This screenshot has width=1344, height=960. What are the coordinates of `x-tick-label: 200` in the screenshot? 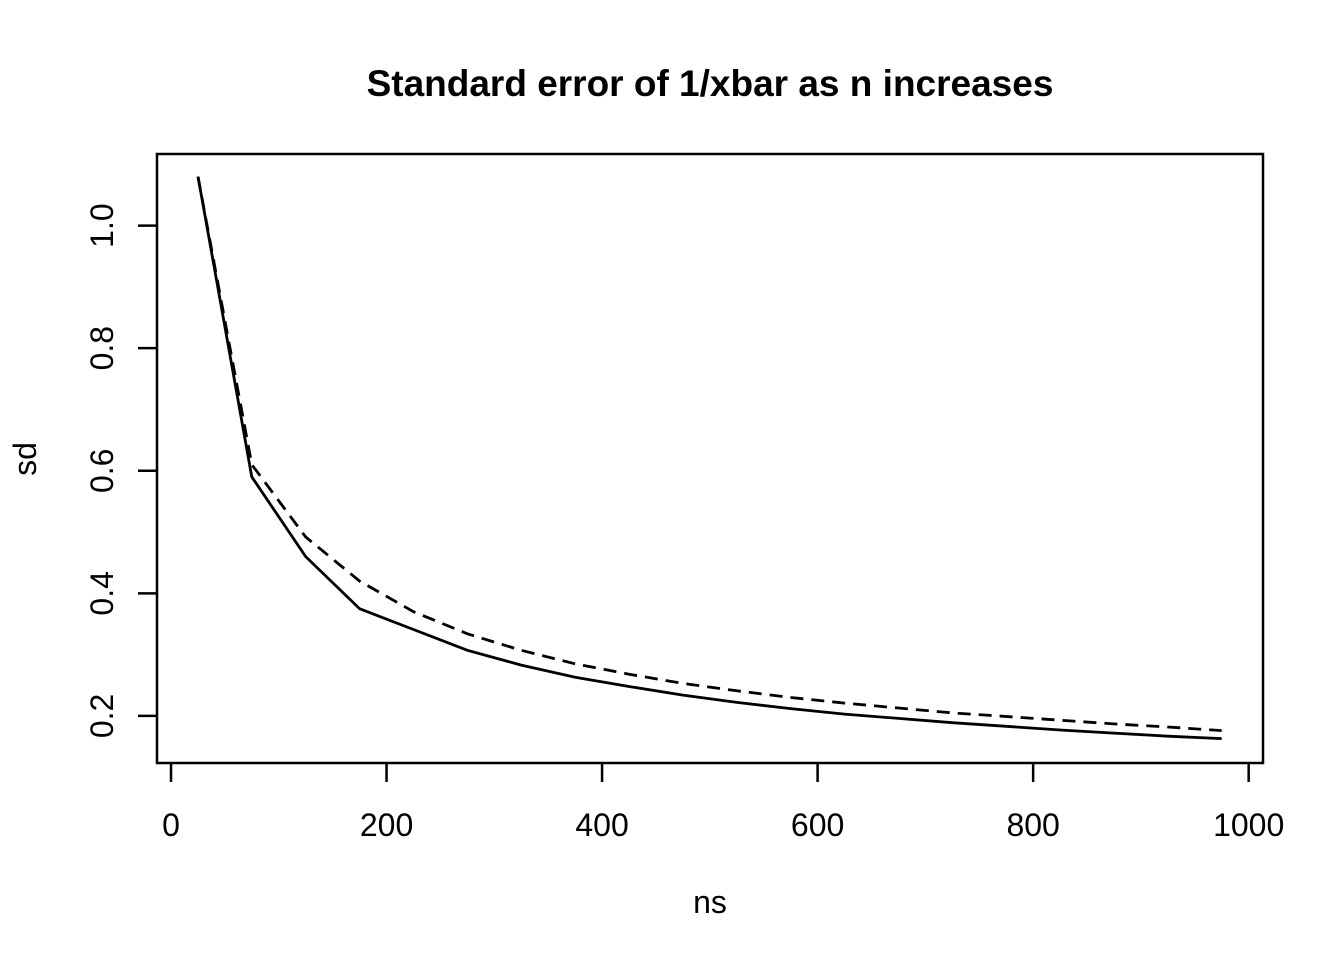 It's located at (386, 825).